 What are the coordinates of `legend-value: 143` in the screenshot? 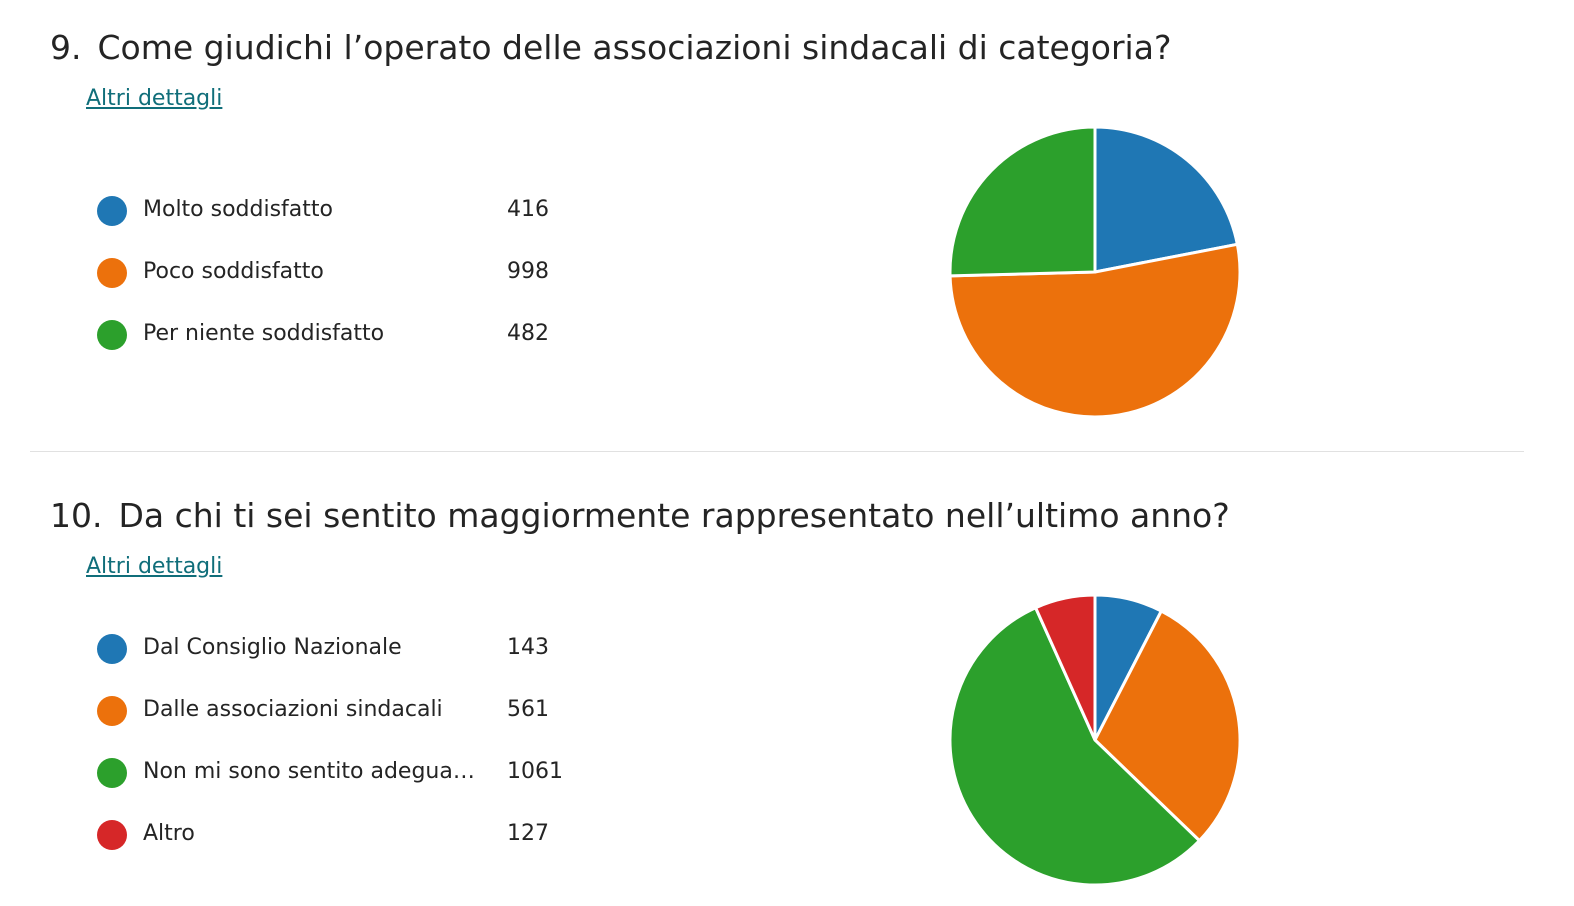 It's located at (528, 647).